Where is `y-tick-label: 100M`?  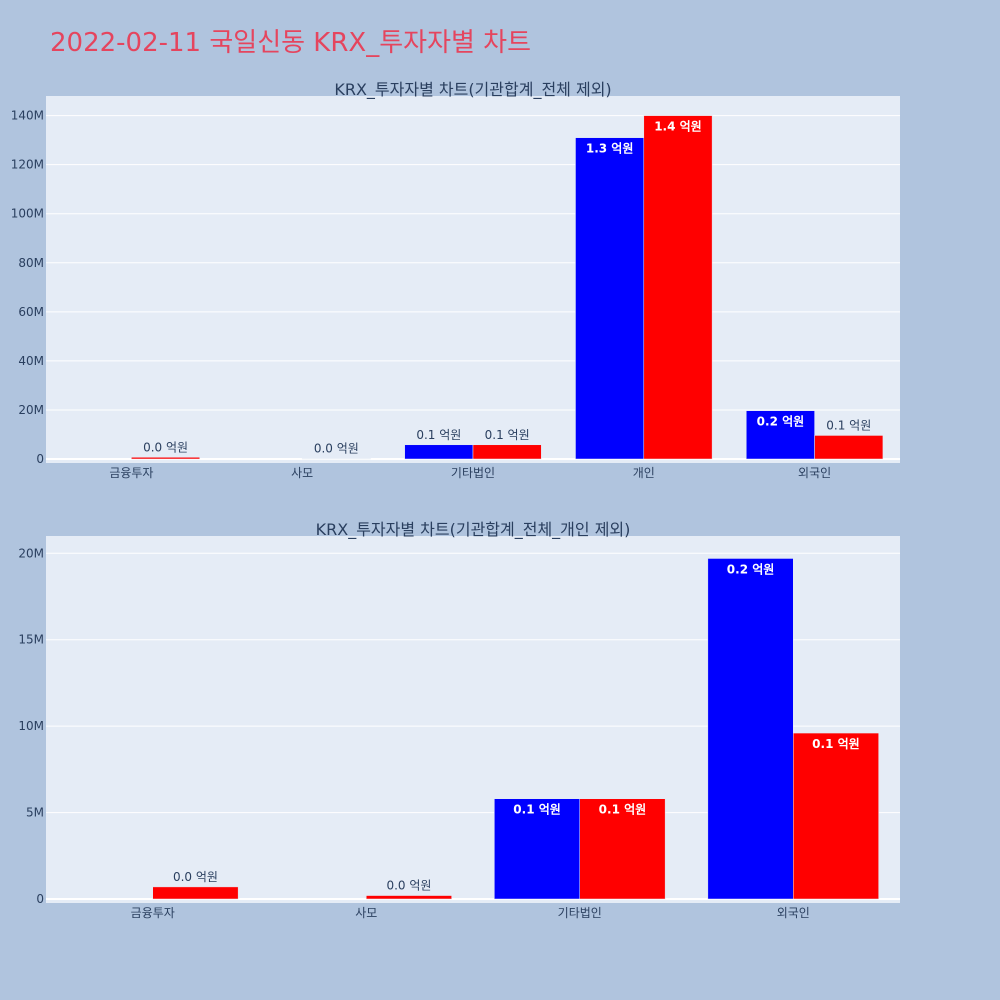
y-tick-label: 100M is located at coordinates (27, 214).